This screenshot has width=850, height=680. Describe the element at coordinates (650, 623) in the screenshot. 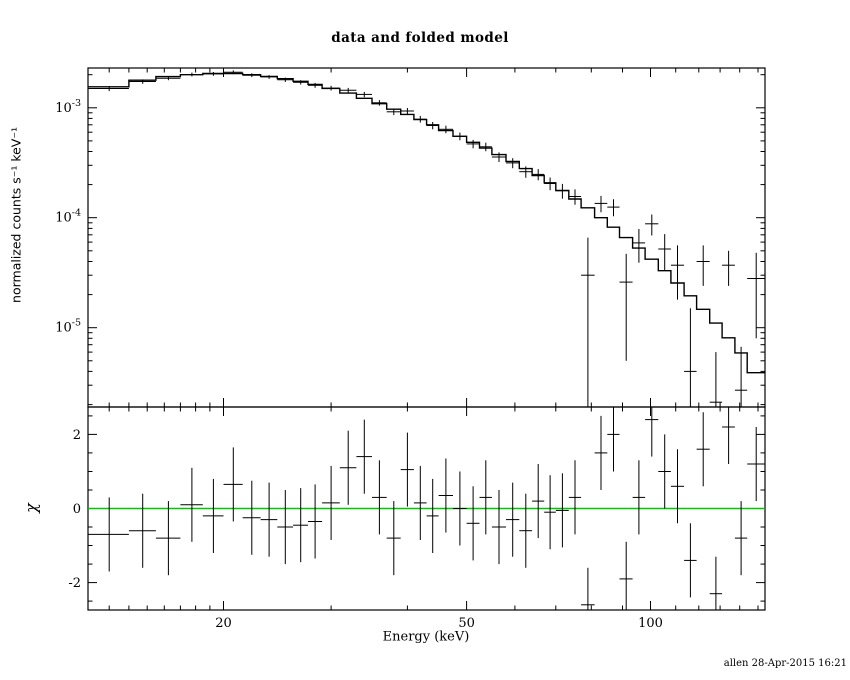

I see `svg-text: 100` at that location.